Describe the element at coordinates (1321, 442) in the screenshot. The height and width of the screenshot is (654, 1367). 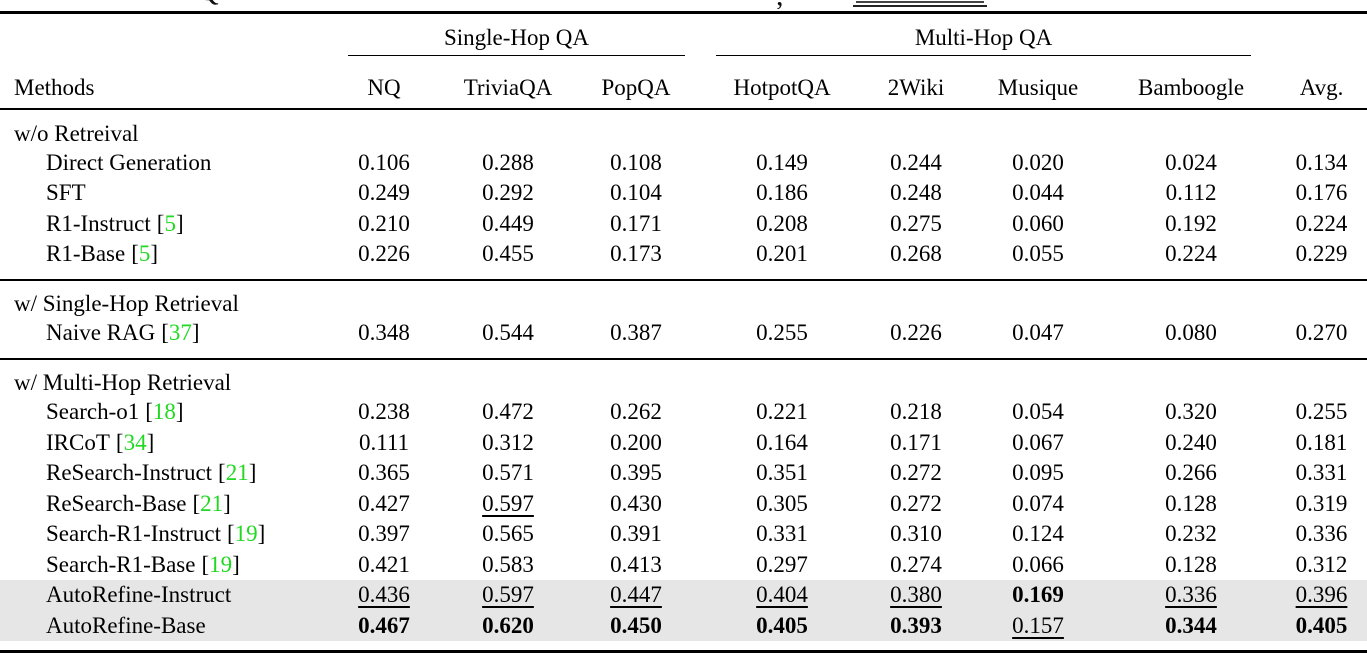
I see `cell-avg: 0.181` at that location.